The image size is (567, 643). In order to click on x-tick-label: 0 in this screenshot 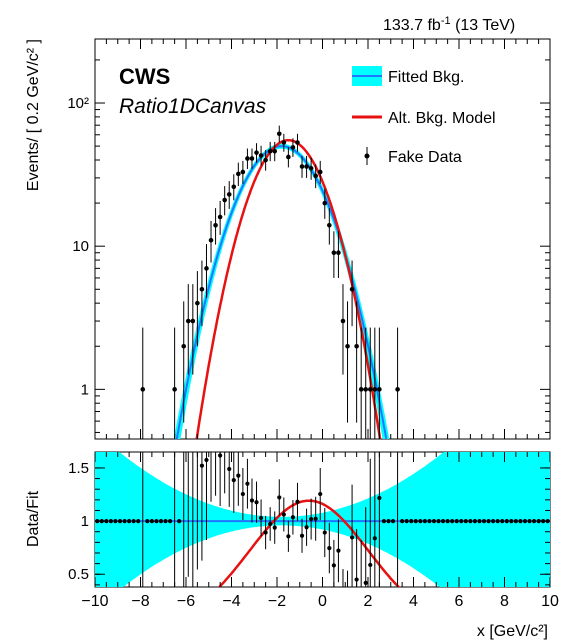, I will do `click(322, 601)`.